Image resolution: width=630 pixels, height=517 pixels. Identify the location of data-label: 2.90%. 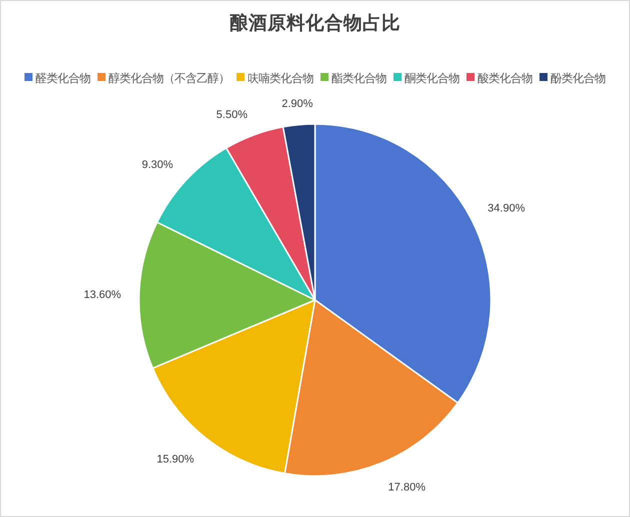
(298, 104).